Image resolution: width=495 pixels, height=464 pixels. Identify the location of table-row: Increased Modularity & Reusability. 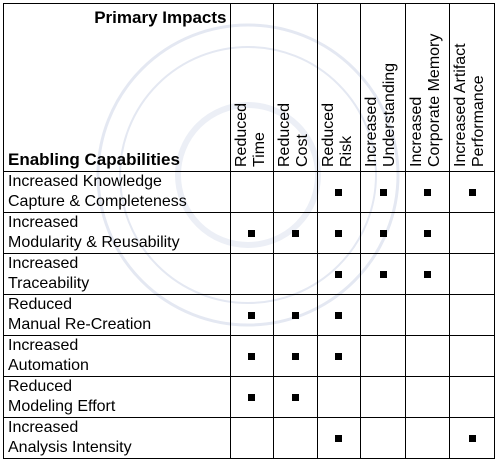
(249, 233).